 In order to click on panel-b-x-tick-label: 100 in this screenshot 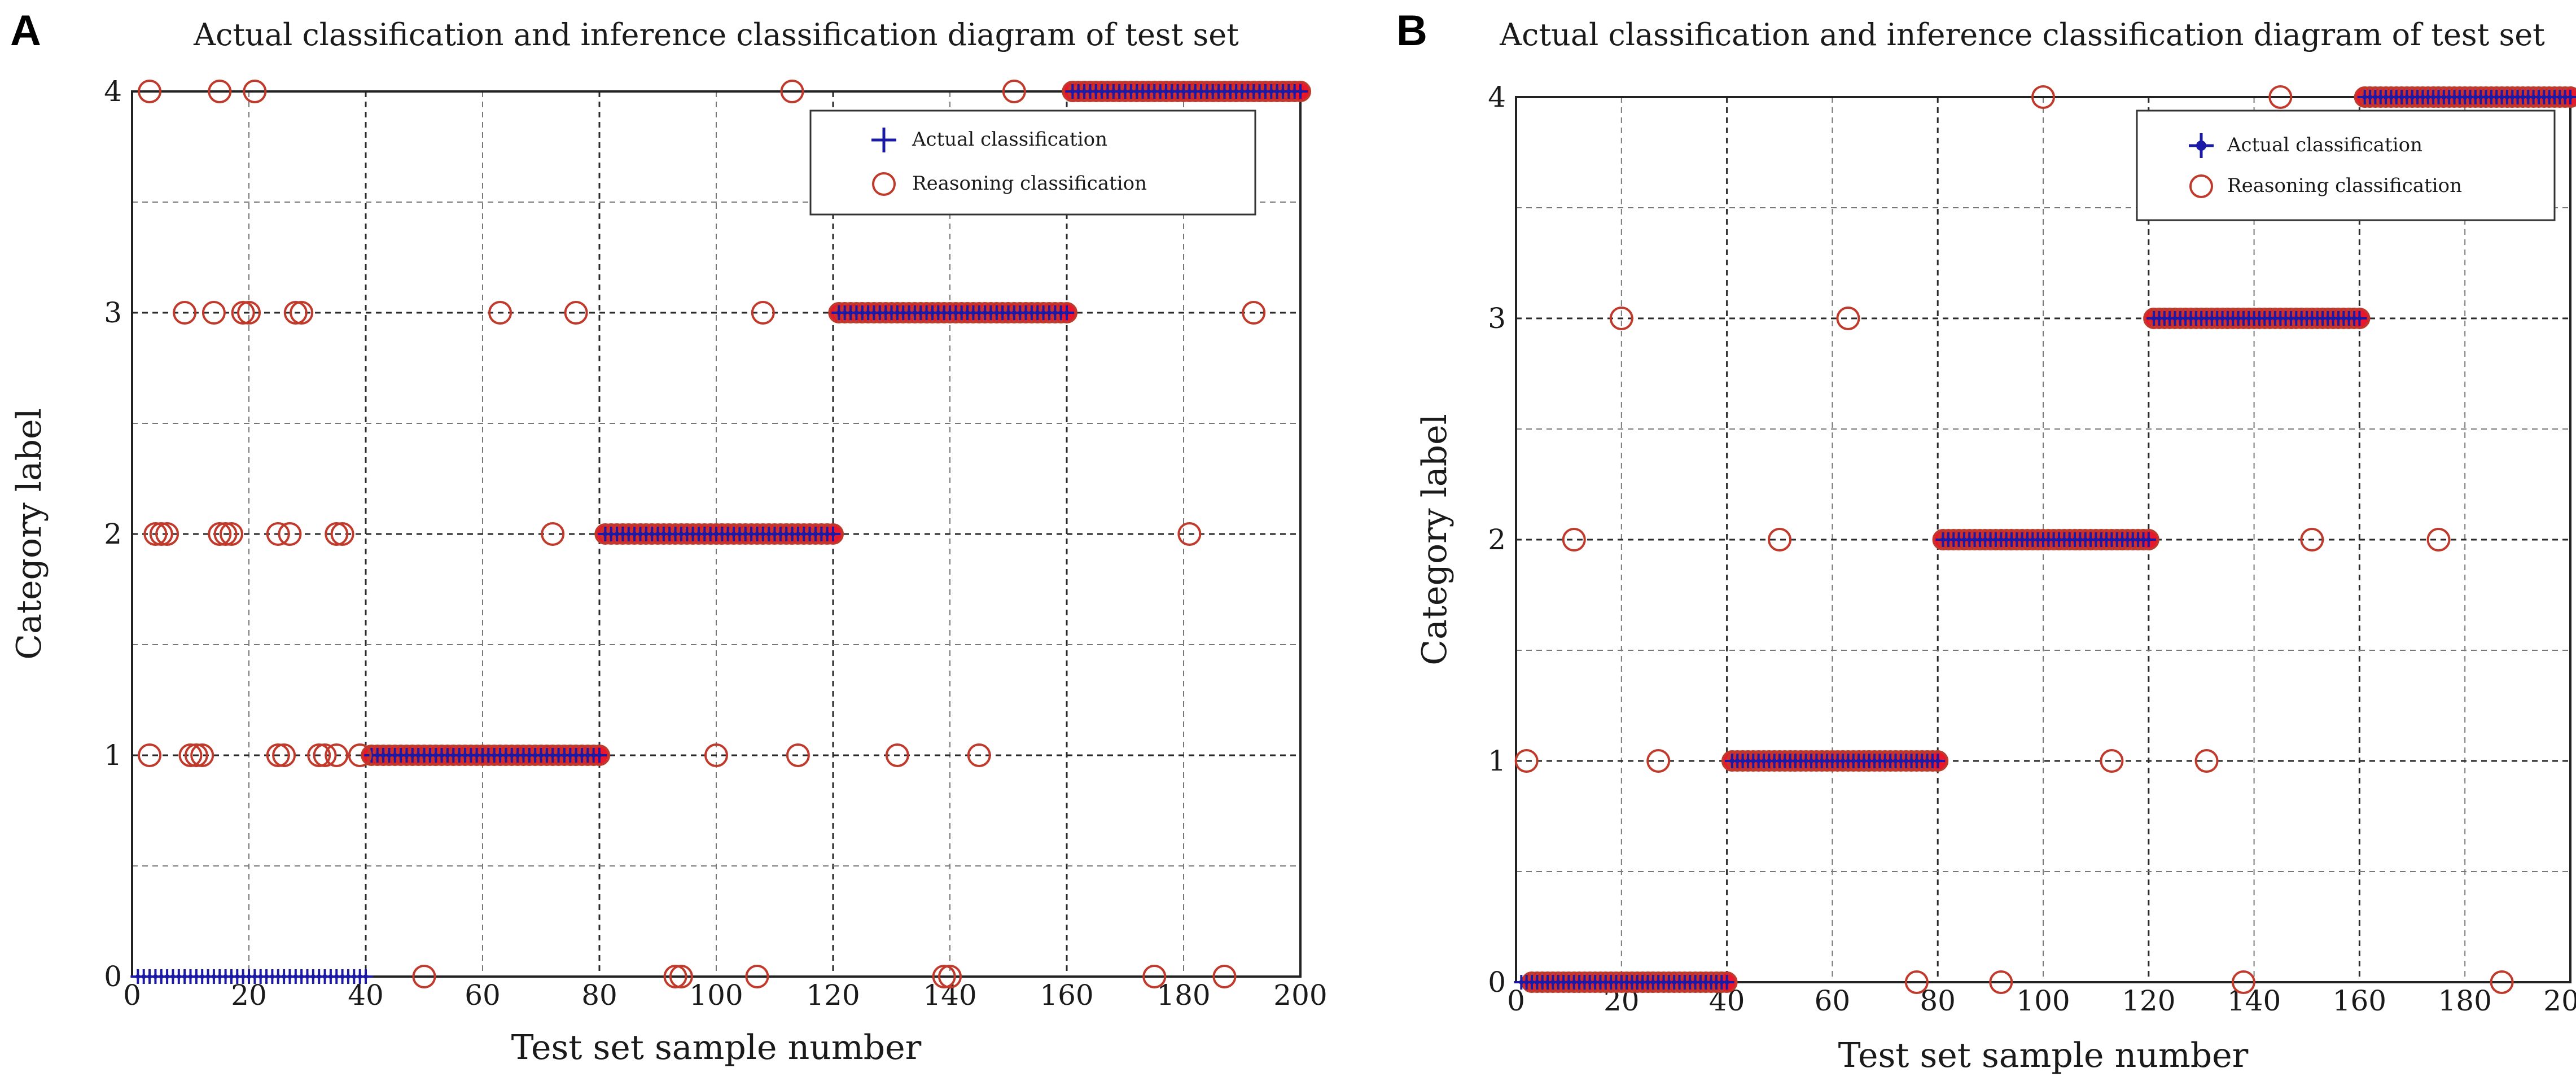, I will do `click(2043, 1000)`.